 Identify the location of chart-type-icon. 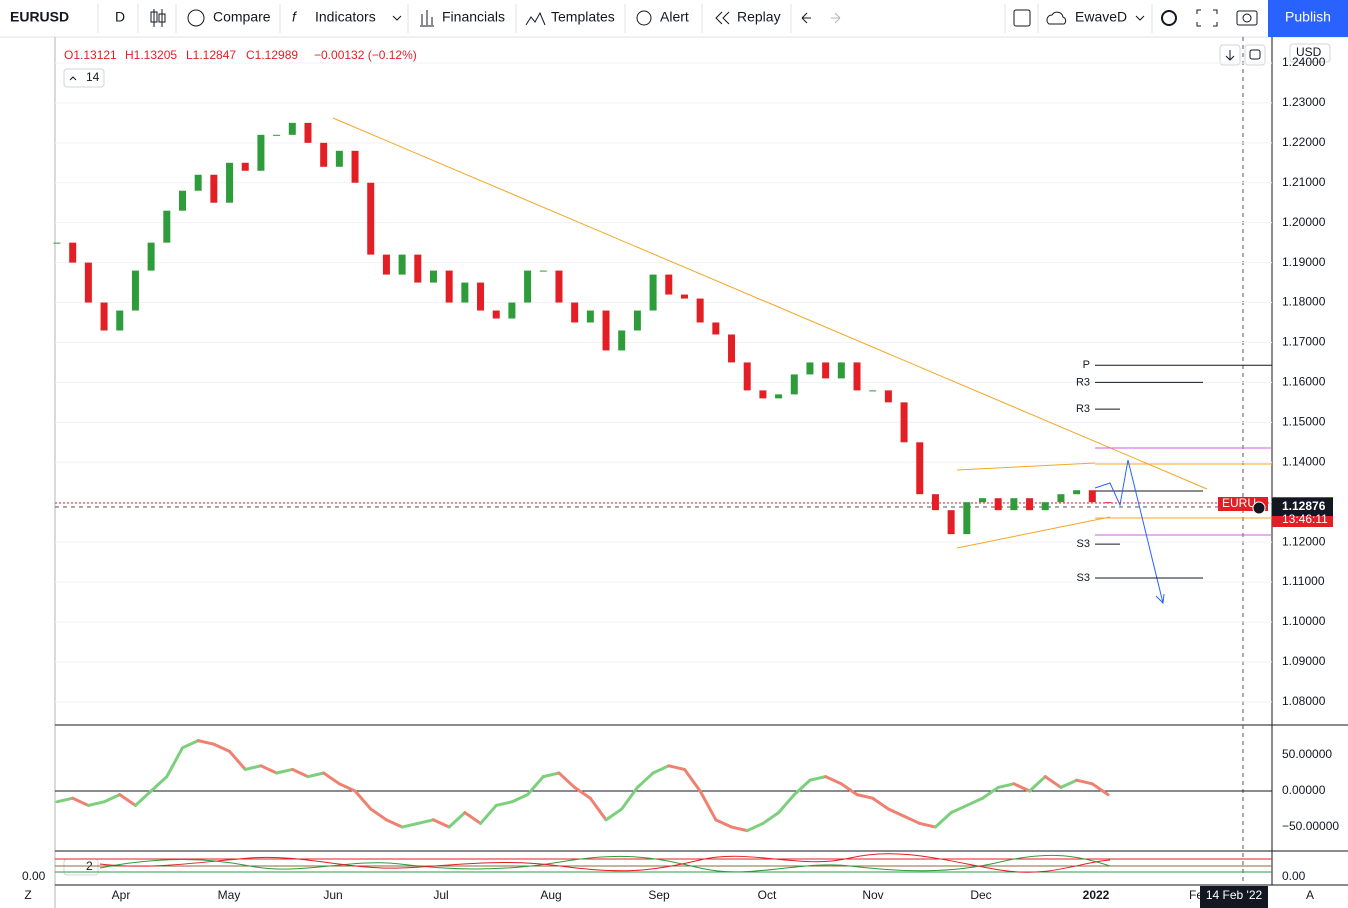
(158, 18).